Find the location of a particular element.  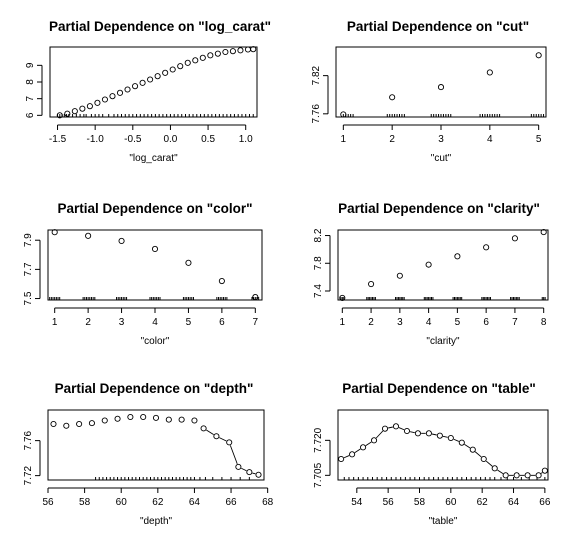

y-tick-label: 9 is located at coordinates (30, 65).